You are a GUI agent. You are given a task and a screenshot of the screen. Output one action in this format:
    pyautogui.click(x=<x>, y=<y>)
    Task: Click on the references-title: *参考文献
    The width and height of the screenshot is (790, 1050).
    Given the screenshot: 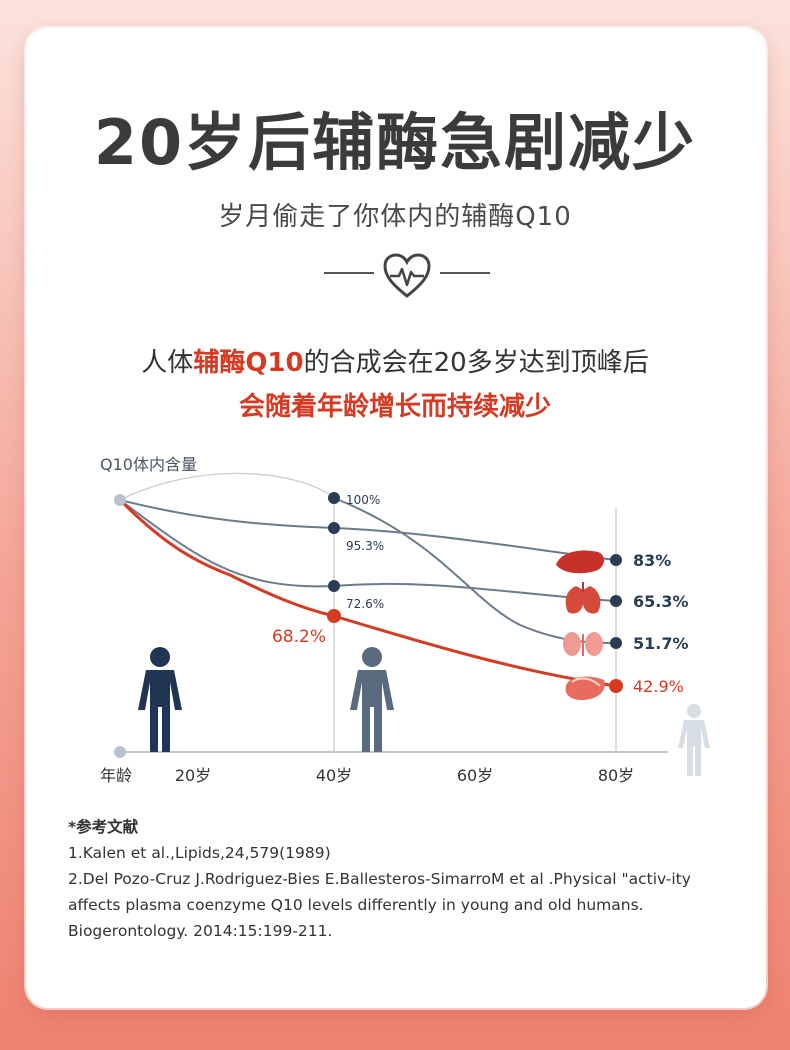 What is the action you would take?
    pyautogui.click(x=103, y=827)
    